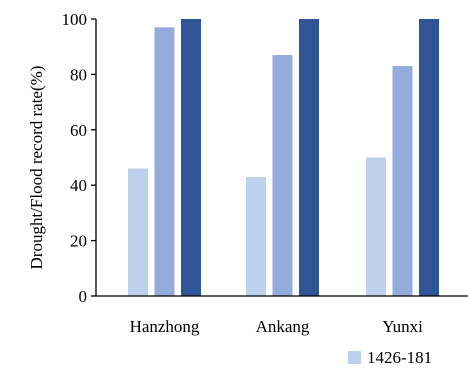 The image size is (468, 385). Describe the element at coordinates (78, 74) in the screenshot. I see `y-tick-label: 80` at that location.